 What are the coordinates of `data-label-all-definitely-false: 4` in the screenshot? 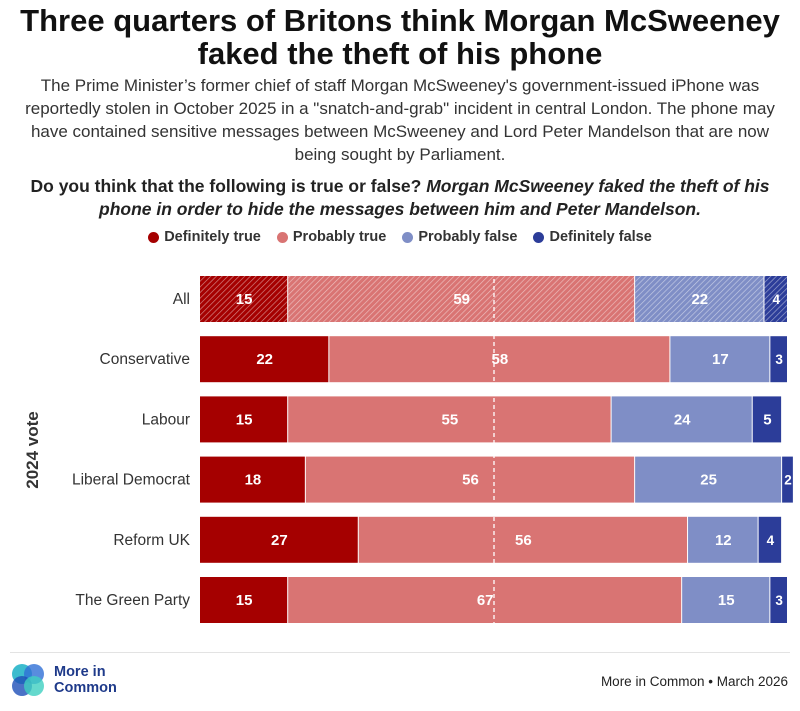 It's located at (776, 299).